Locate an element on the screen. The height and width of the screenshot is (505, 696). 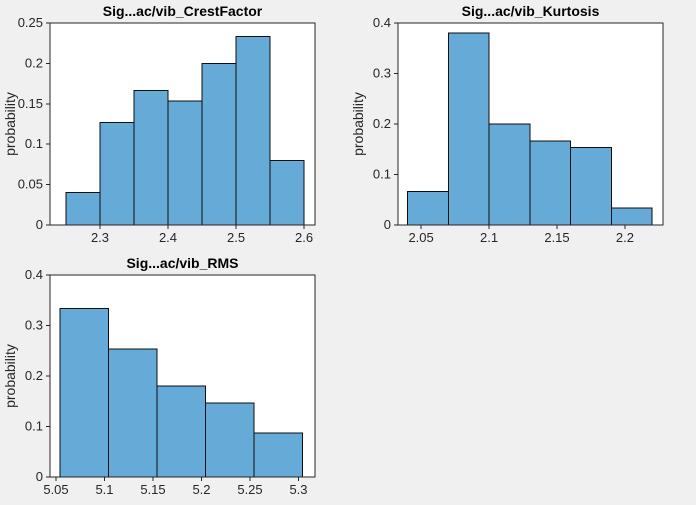
x-tick-label: 5.25 is located at coordinates (249, 489).